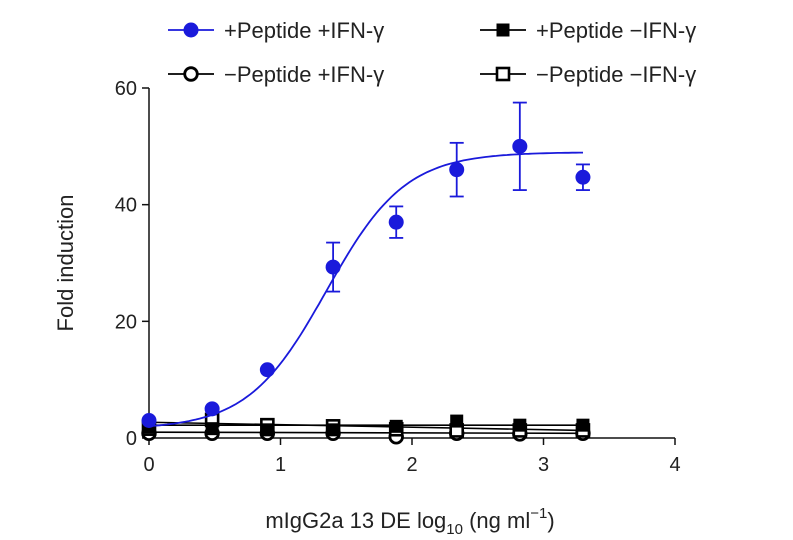  I want to click on legend-item-3: −Peptide −IFN-γ, so click(588, 74).